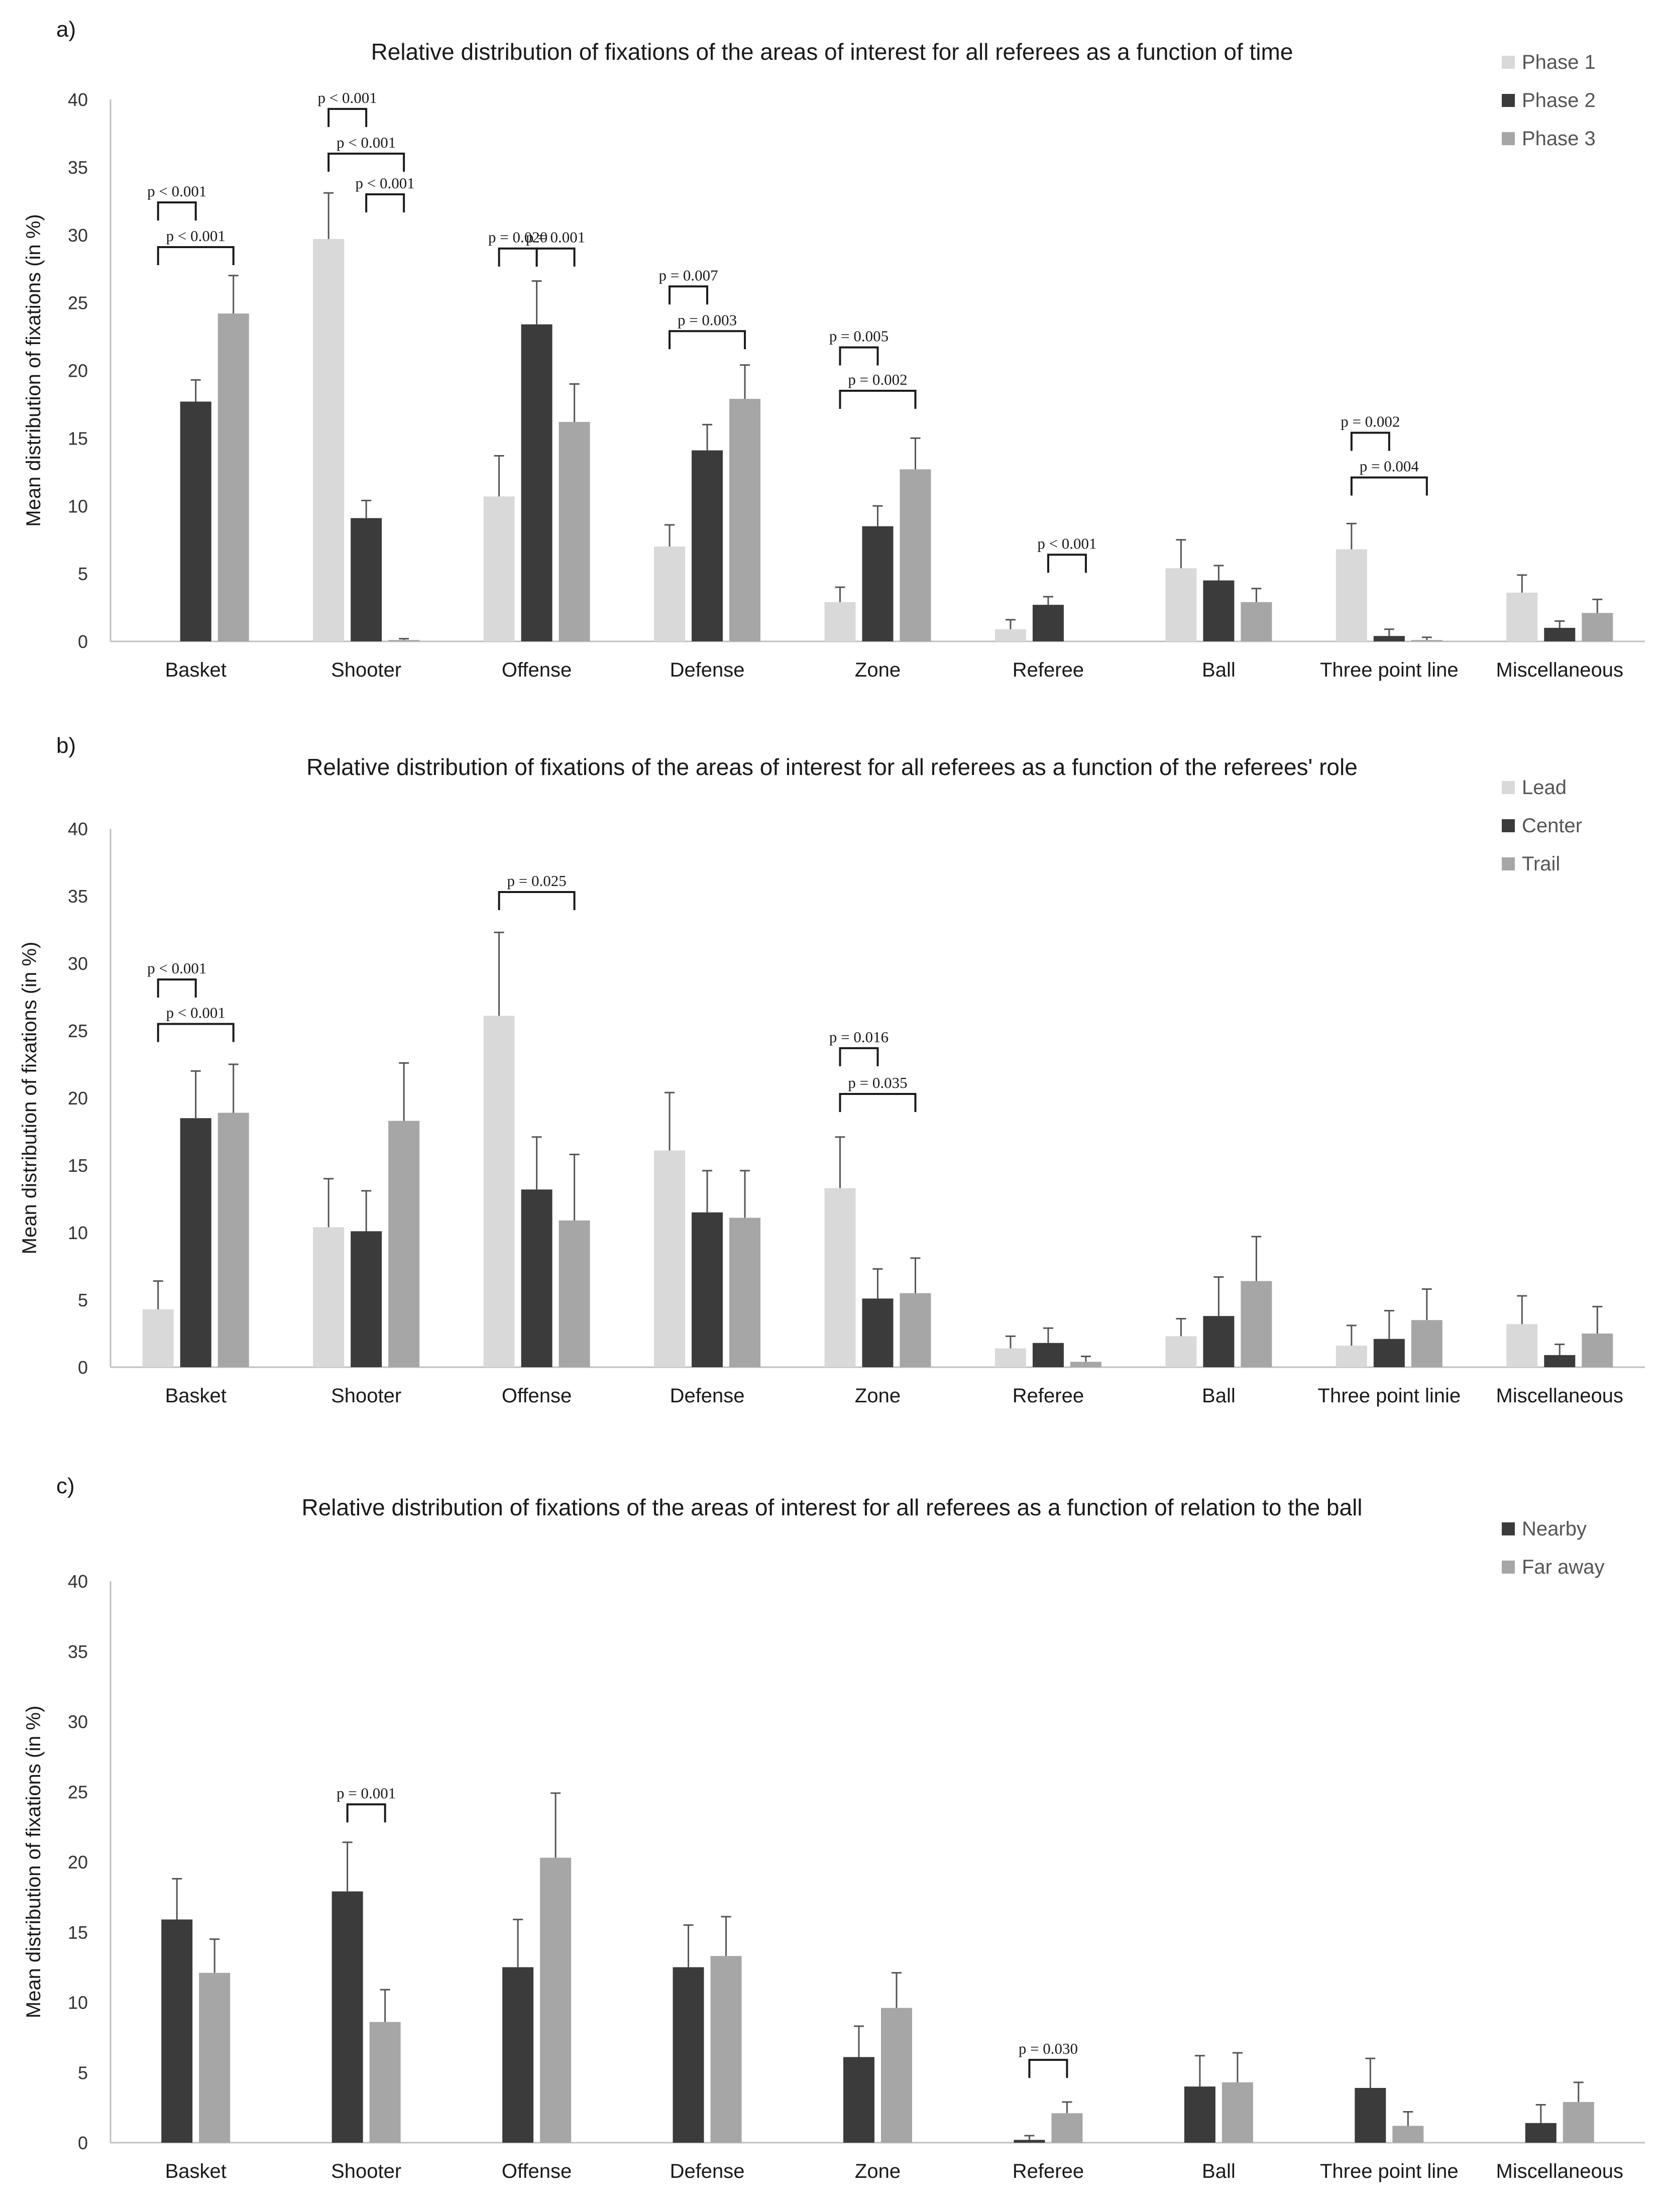 The height and width of the screenshot is (2212, 1664). Describe the element at coordinates (556, 237) in the screenshot. I see `significance-label: p = 0.001` at that location.